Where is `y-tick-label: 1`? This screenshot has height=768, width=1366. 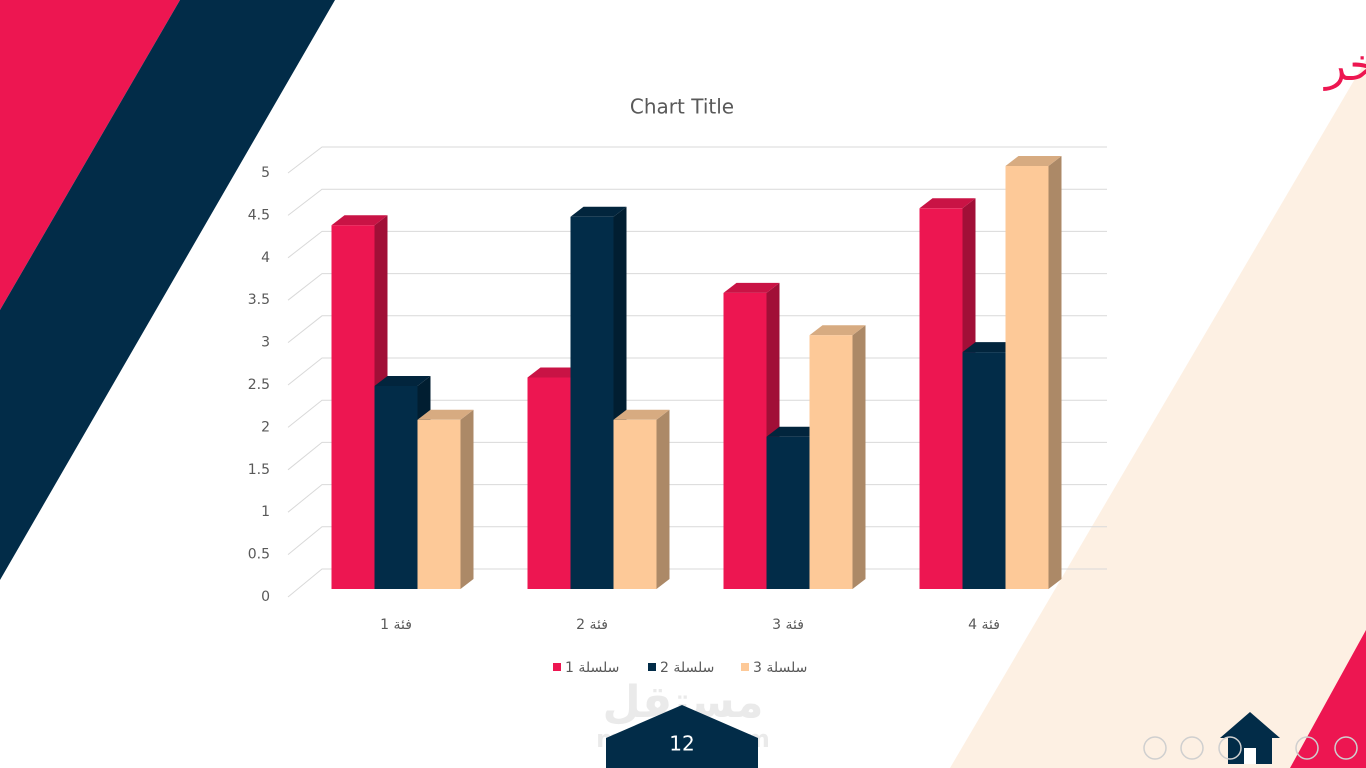
y-tick-label: 1 is located at coordinates (265, 512).